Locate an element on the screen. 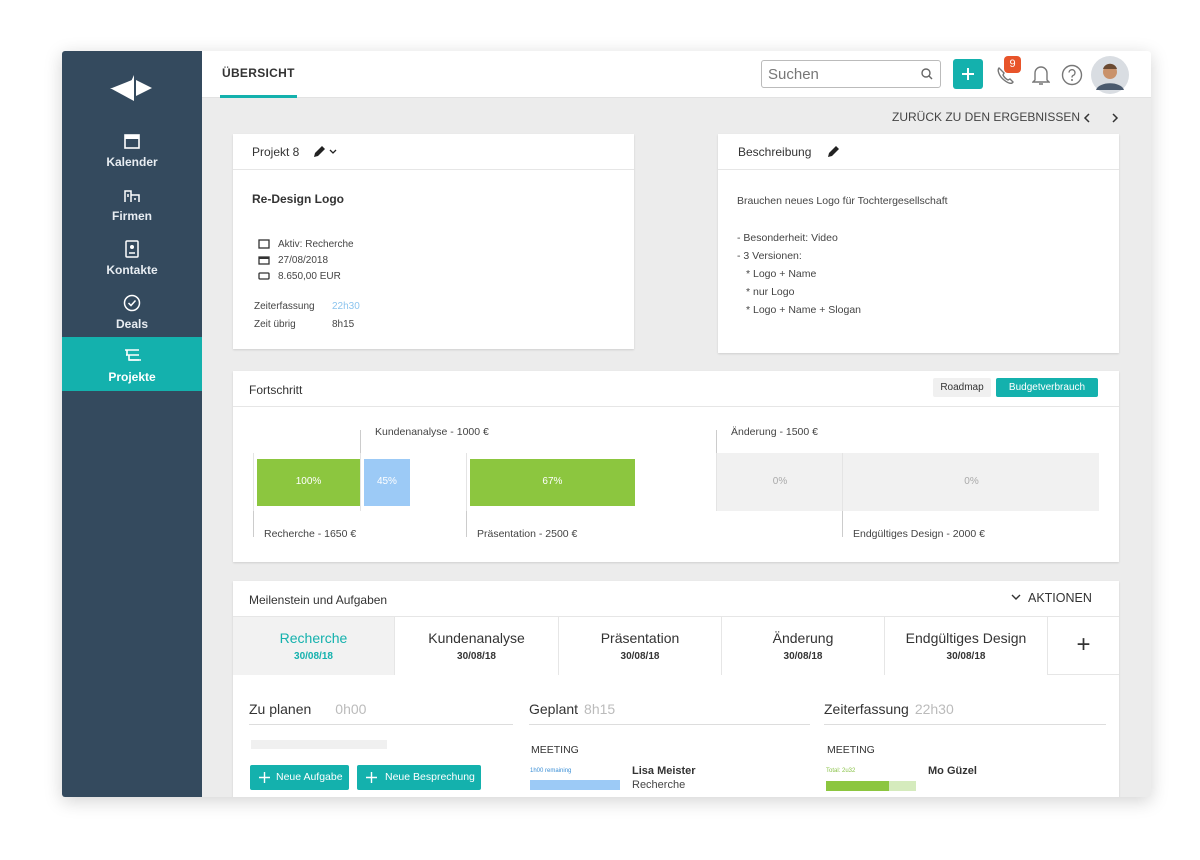 Image resolution: width=1200 pixels, height=860 pixels. new-task-button: Neue Aufgabe is located at coordinates (299, 777).